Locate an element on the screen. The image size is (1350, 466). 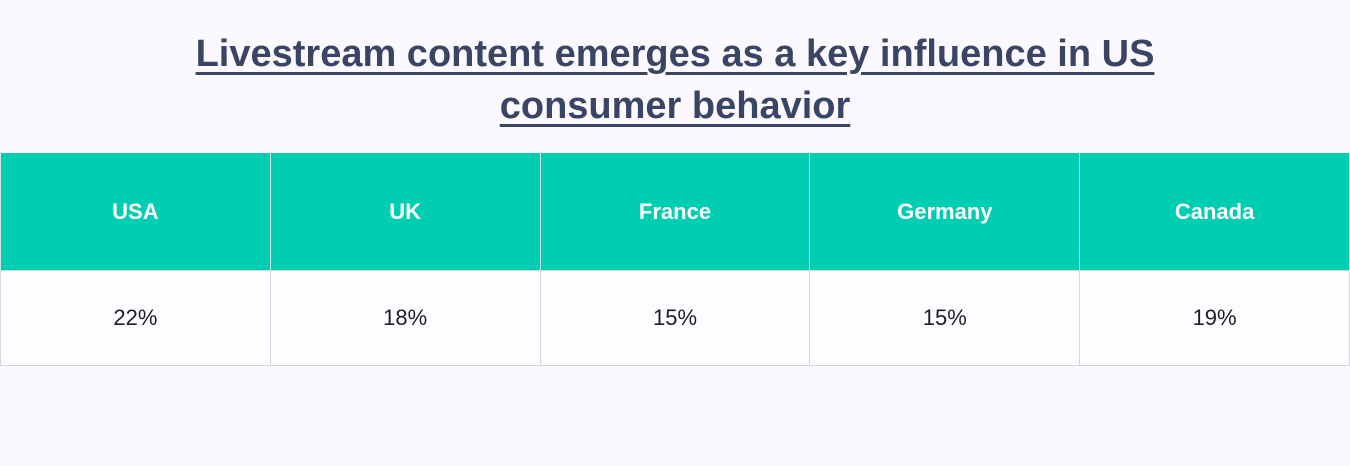
title-line-2: consumer behavior is located at coordinates (675, 106).